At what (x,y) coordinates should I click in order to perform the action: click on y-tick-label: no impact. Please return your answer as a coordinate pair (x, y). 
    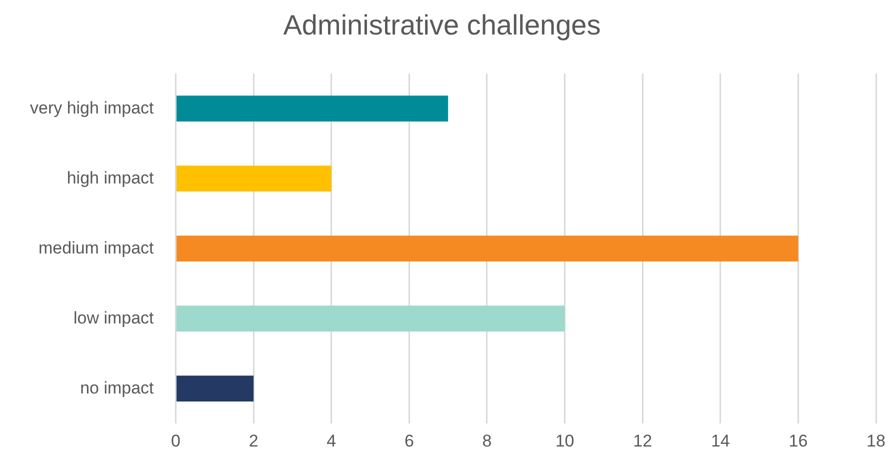
    Looking at the image, I should click on (117, 388).